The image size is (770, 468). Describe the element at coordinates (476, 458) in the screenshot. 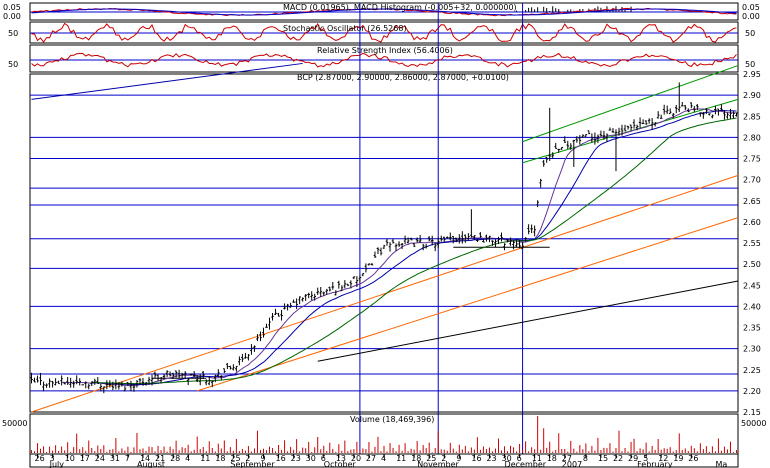

I see `x-tick-29: 16` at that location.